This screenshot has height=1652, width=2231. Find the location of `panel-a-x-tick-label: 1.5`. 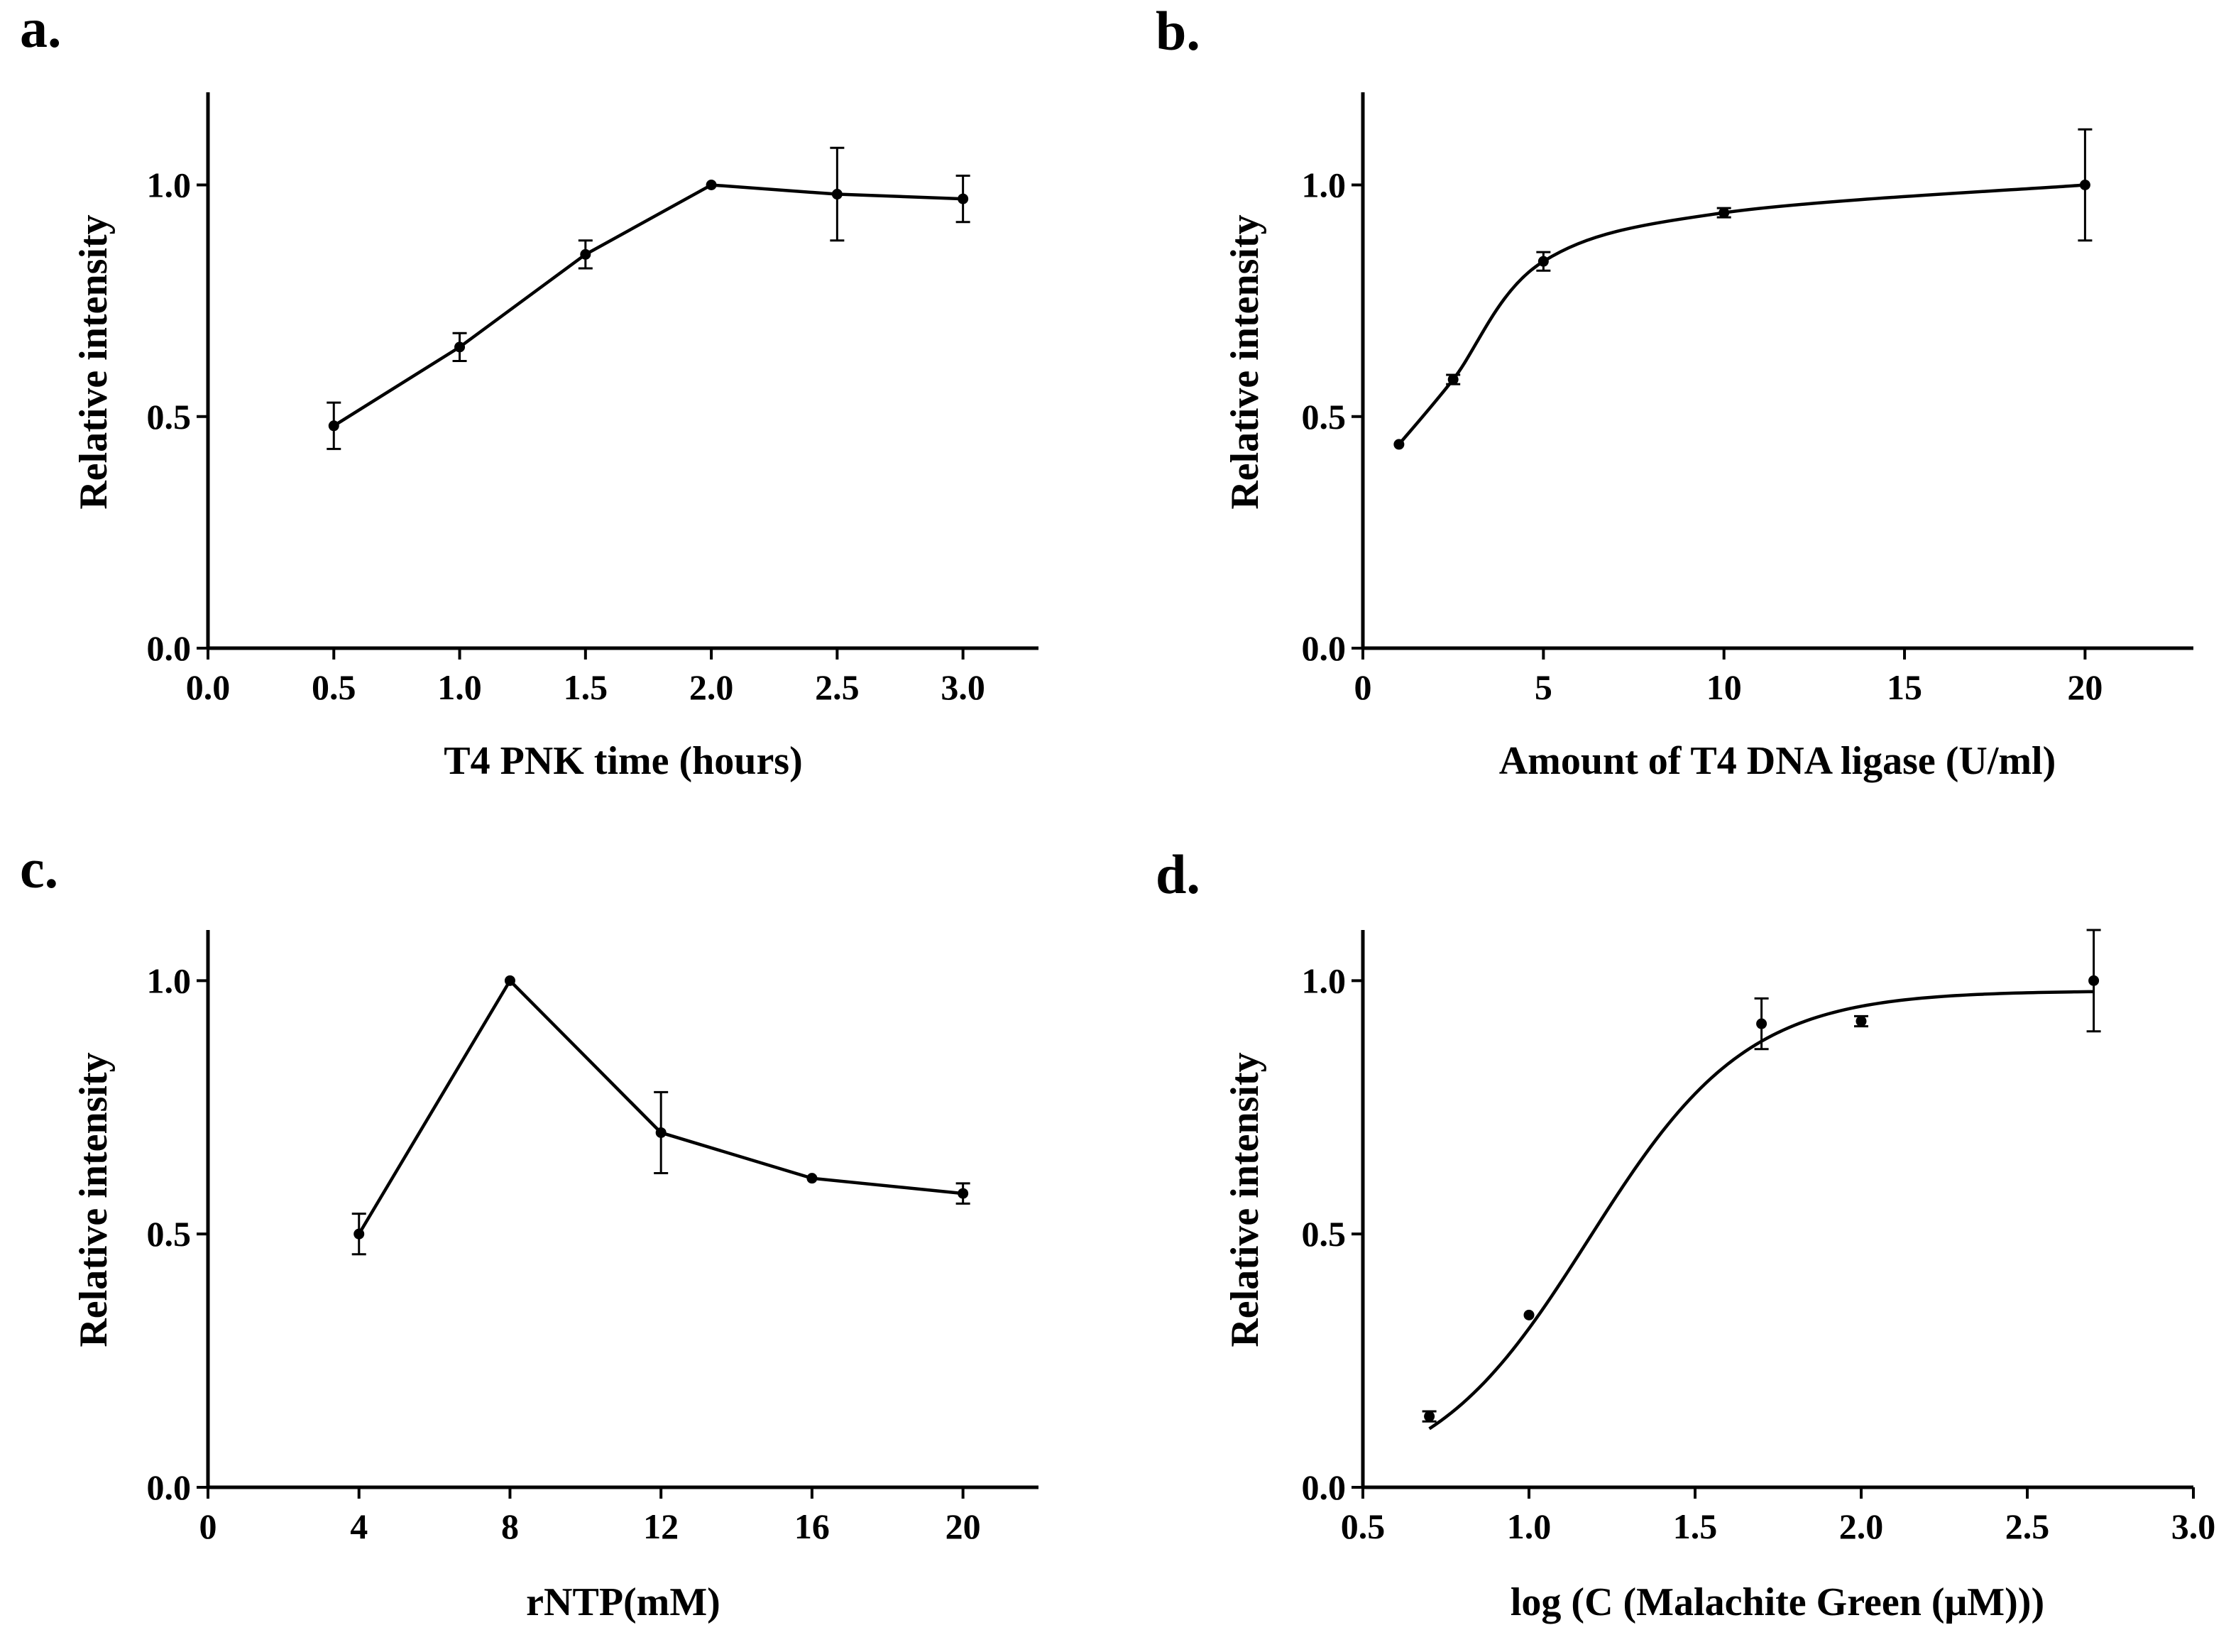

panel-a-x-tick-label: 1.5 is located at coordinates (586, 687).